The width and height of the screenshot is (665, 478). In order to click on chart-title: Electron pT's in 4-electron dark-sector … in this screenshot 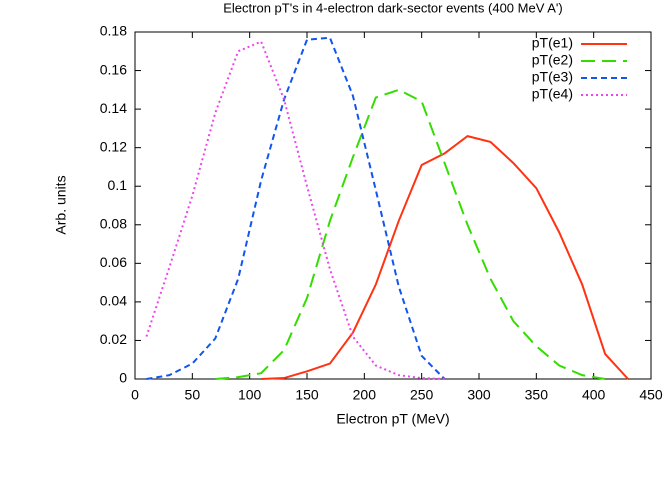, I will do `click(393, 7)`.